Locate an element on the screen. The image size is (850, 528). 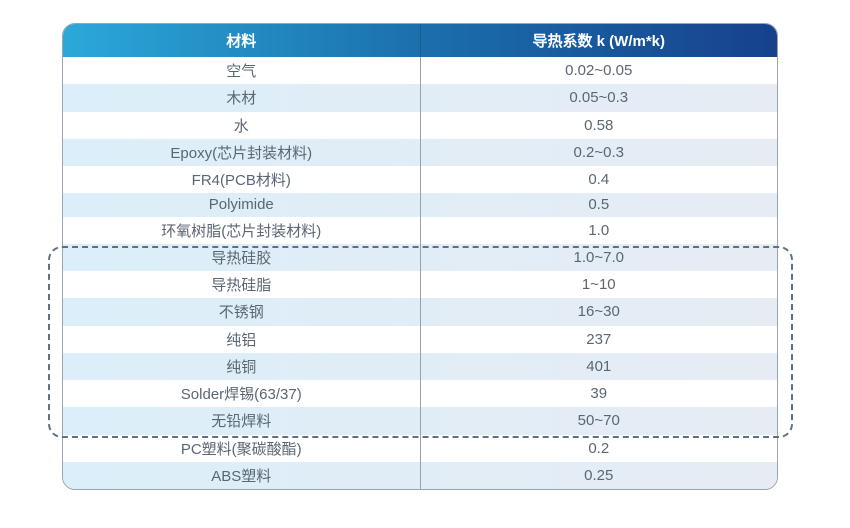
table-row: ABS塑料 0.25 is located at coordinates (420, 475).